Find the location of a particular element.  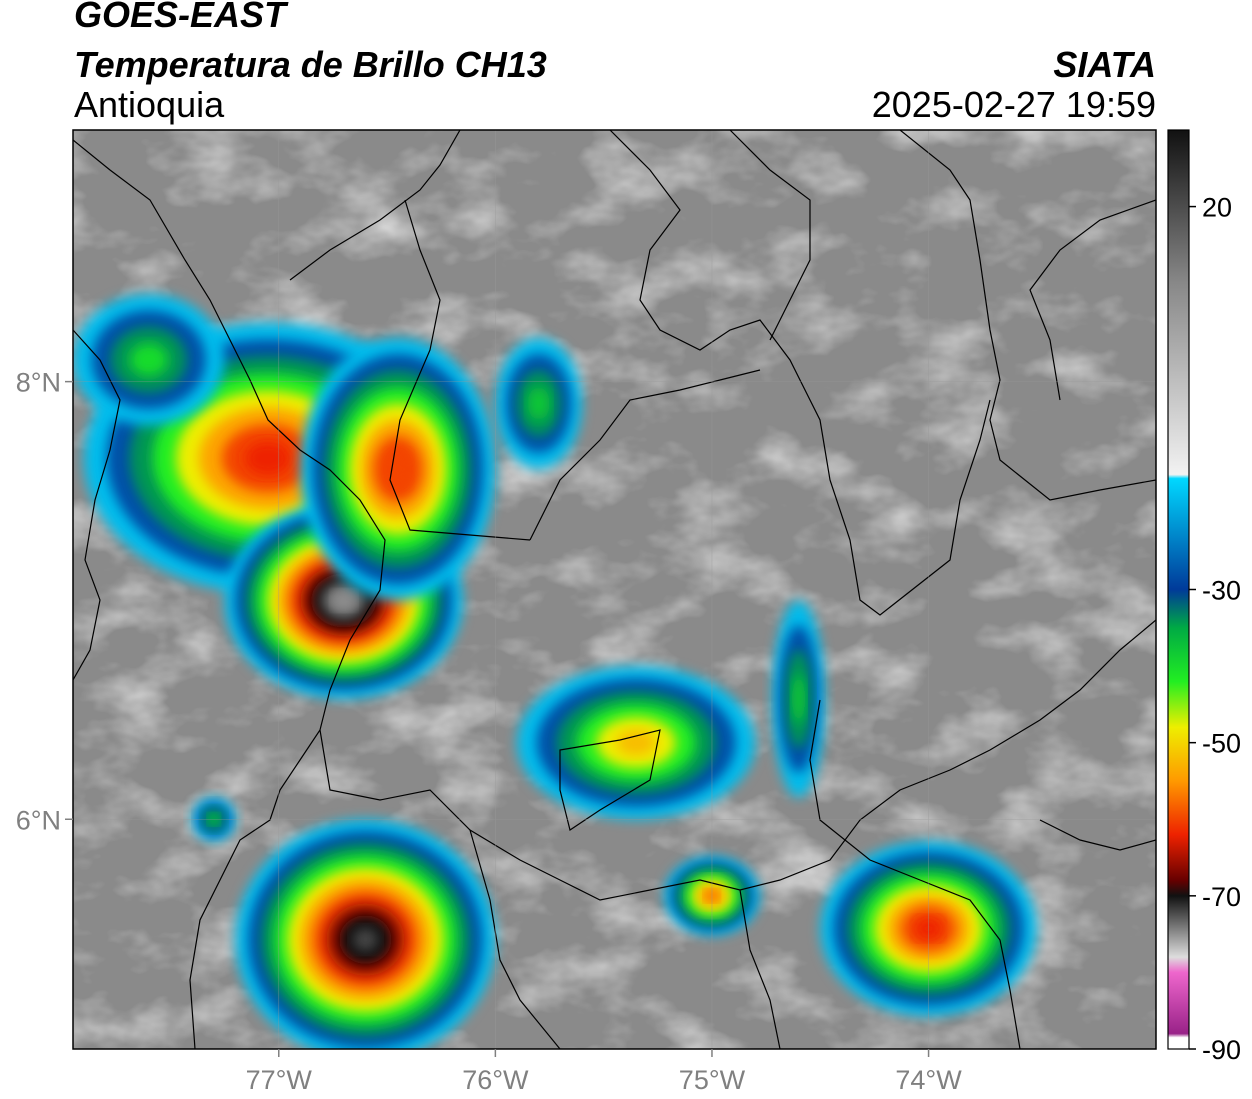

satellite-title: GOES-EAST is located at coordinates (180, 17).